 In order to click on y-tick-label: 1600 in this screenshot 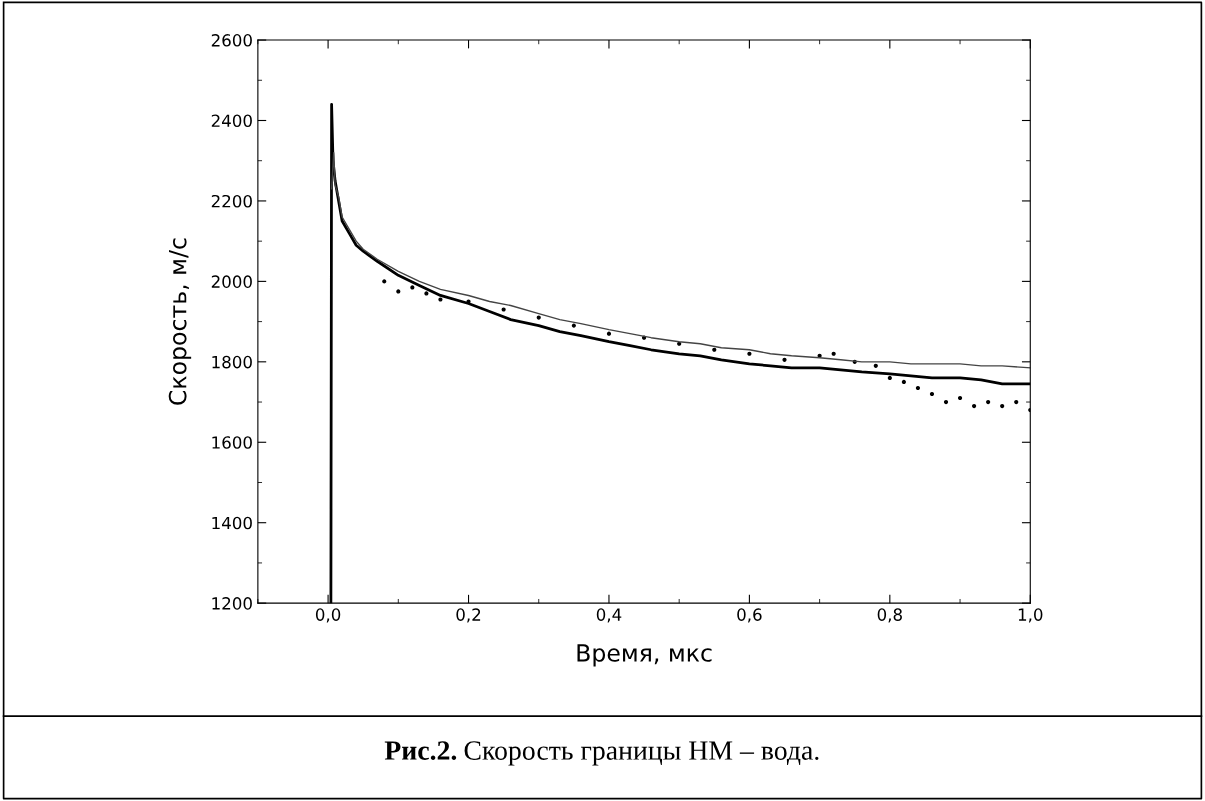, I will do `click(232, 442)`.